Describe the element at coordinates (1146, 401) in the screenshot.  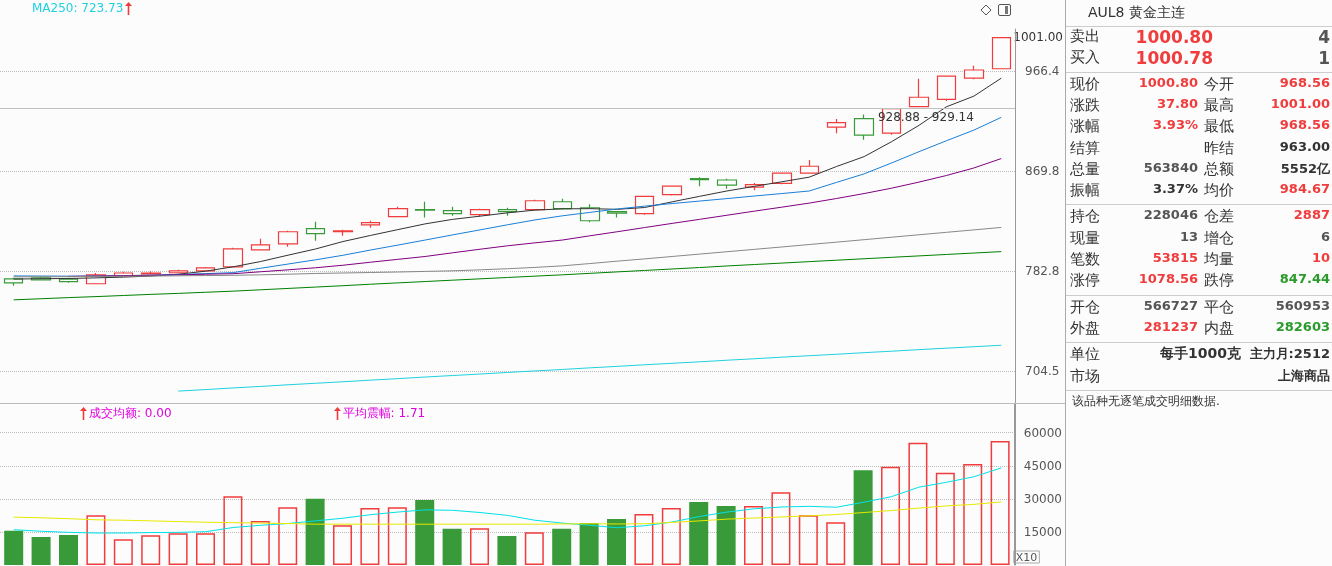
I see `text: 该品种无逐笔成交明细数据.` at that location.